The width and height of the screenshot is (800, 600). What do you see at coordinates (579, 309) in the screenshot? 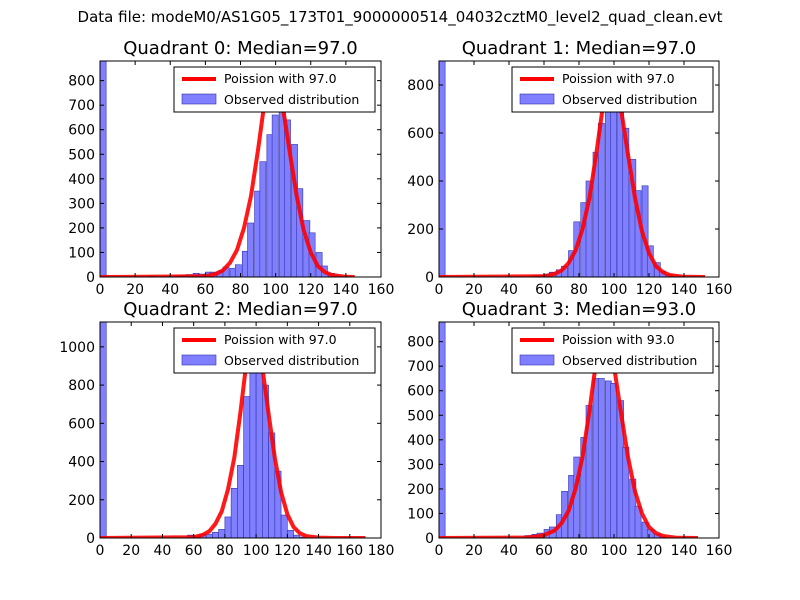
I see `subplot-title: Quadrant 3: Median=93.0` at bounding box center [579, 309].